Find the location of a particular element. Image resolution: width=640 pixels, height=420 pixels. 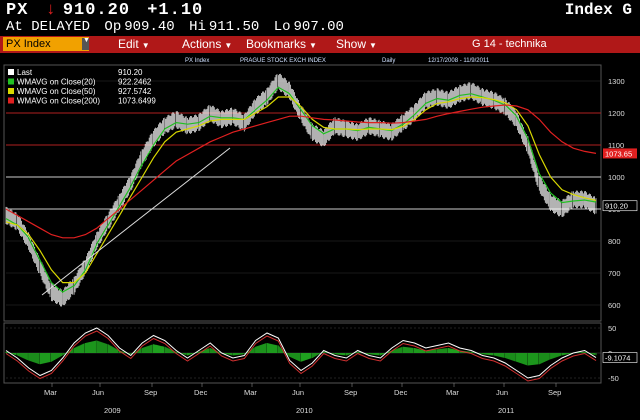

legend-label: WMAVG on Close(50) is located at coordinates (56, 91).